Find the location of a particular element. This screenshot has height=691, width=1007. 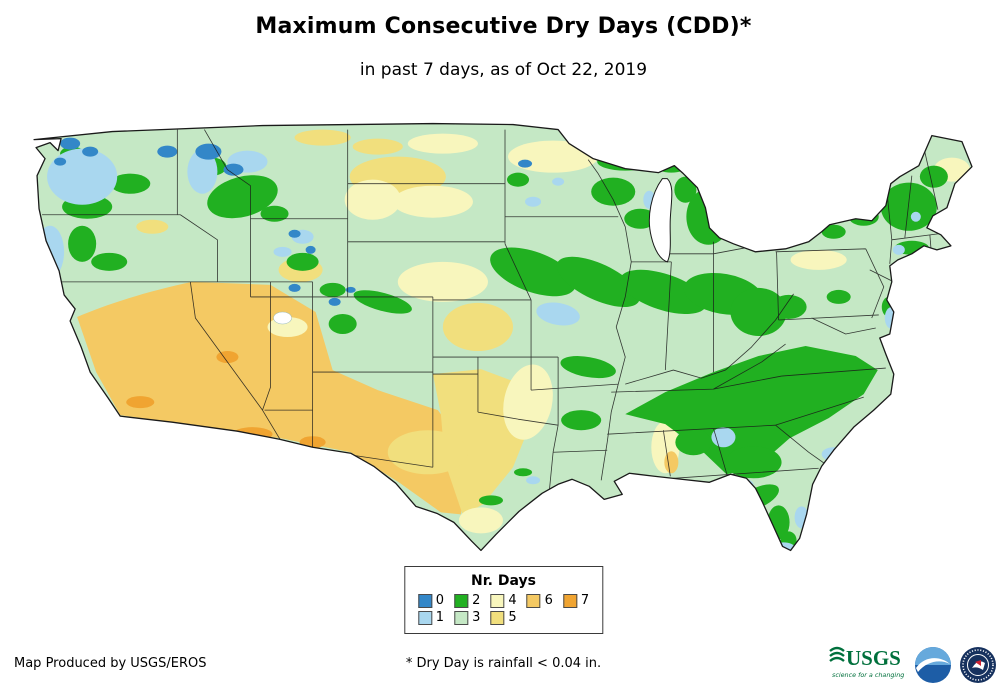

legend-label-6: 6 is located at coordinates (548, 600).